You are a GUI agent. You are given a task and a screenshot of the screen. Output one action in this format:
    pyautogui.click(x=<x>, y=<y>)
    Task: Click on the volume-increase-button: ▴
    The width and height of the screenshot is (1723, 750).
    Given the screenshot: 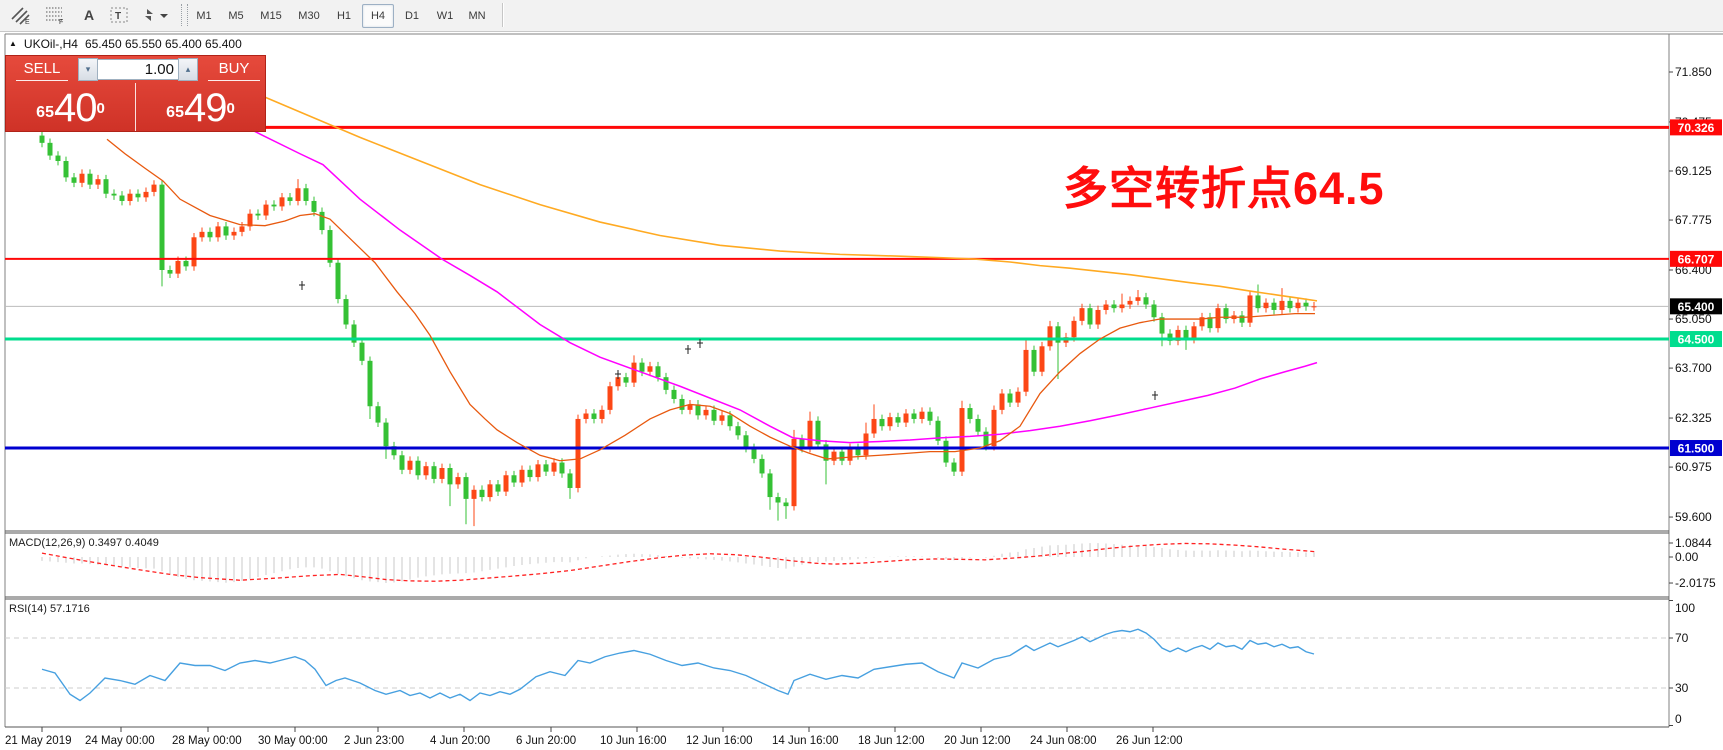 What is the action you would take?
    pyautogui.click(x=188, y=69)
    